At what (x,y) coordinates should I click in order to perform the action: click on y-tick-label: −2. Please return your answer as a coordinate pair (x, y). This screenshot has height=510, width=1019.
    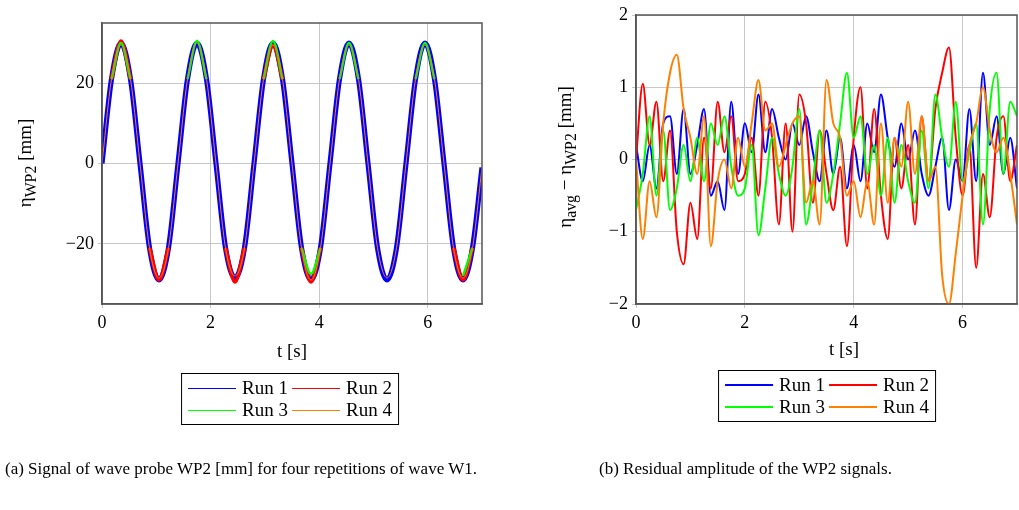
    Looking at the image, I should click on (618, 302).